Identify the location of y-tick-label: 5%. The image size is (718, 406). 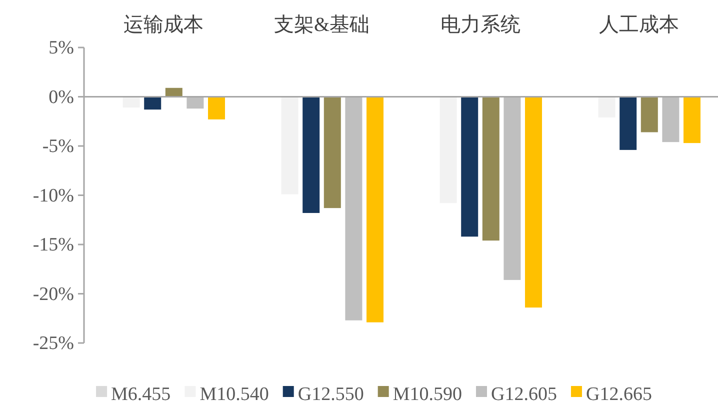
(61, 48).